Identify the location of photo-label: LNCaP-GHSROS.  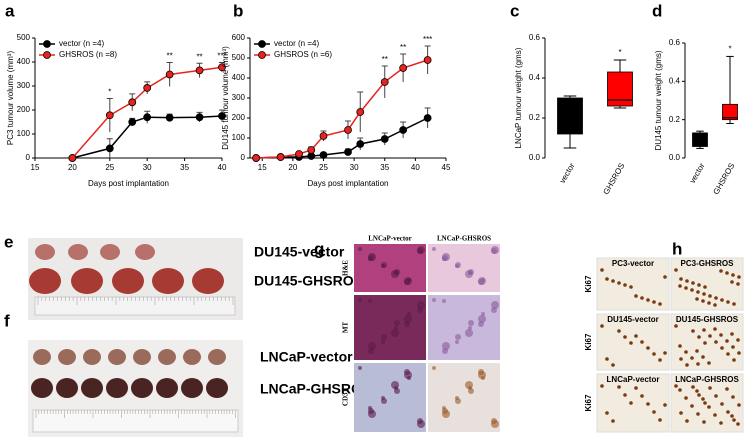
(315, 389).